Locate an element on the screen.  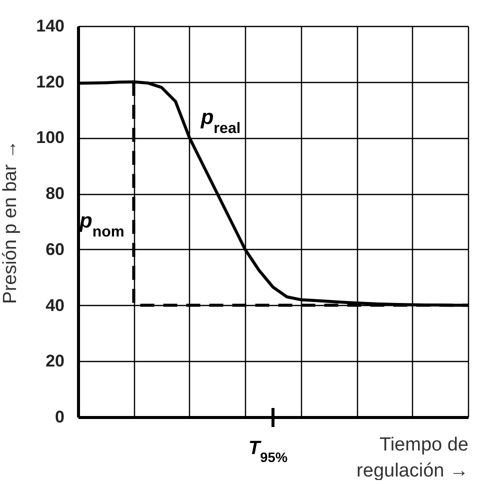
y-tick-label: 100 is located at coordinates (50, 138).